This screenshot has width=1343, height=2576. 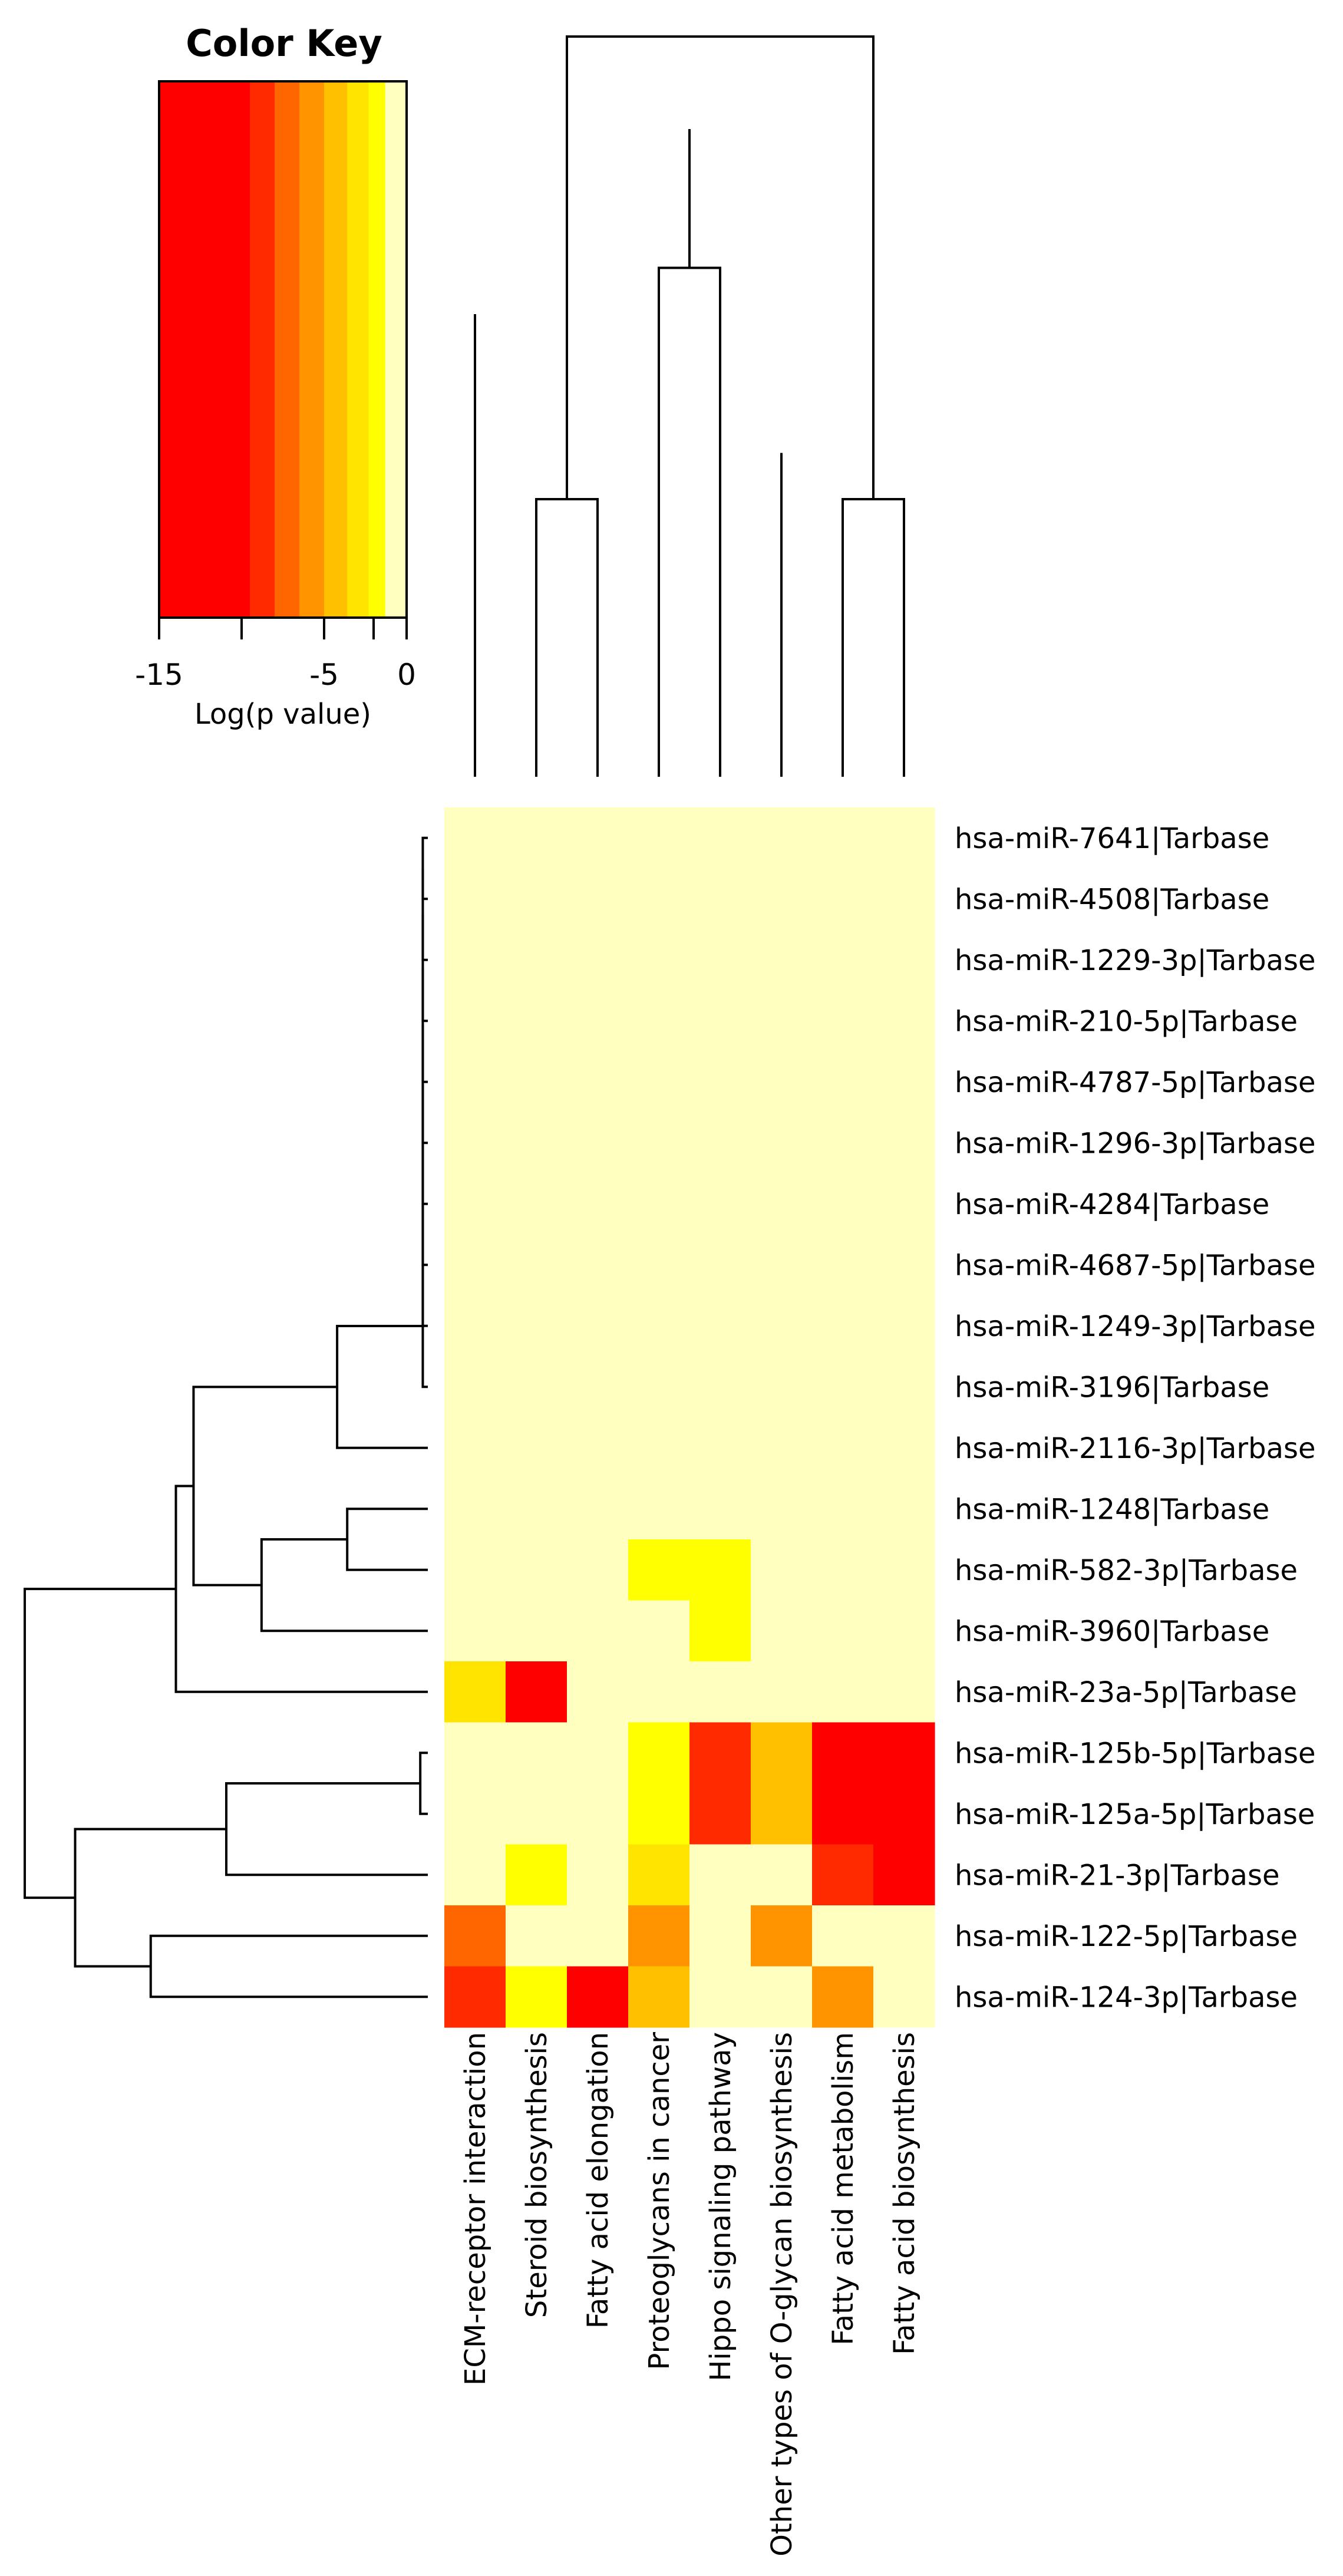 I want to click on column-label: Proteoglycans in cancer, so click(x=659, y=2201).